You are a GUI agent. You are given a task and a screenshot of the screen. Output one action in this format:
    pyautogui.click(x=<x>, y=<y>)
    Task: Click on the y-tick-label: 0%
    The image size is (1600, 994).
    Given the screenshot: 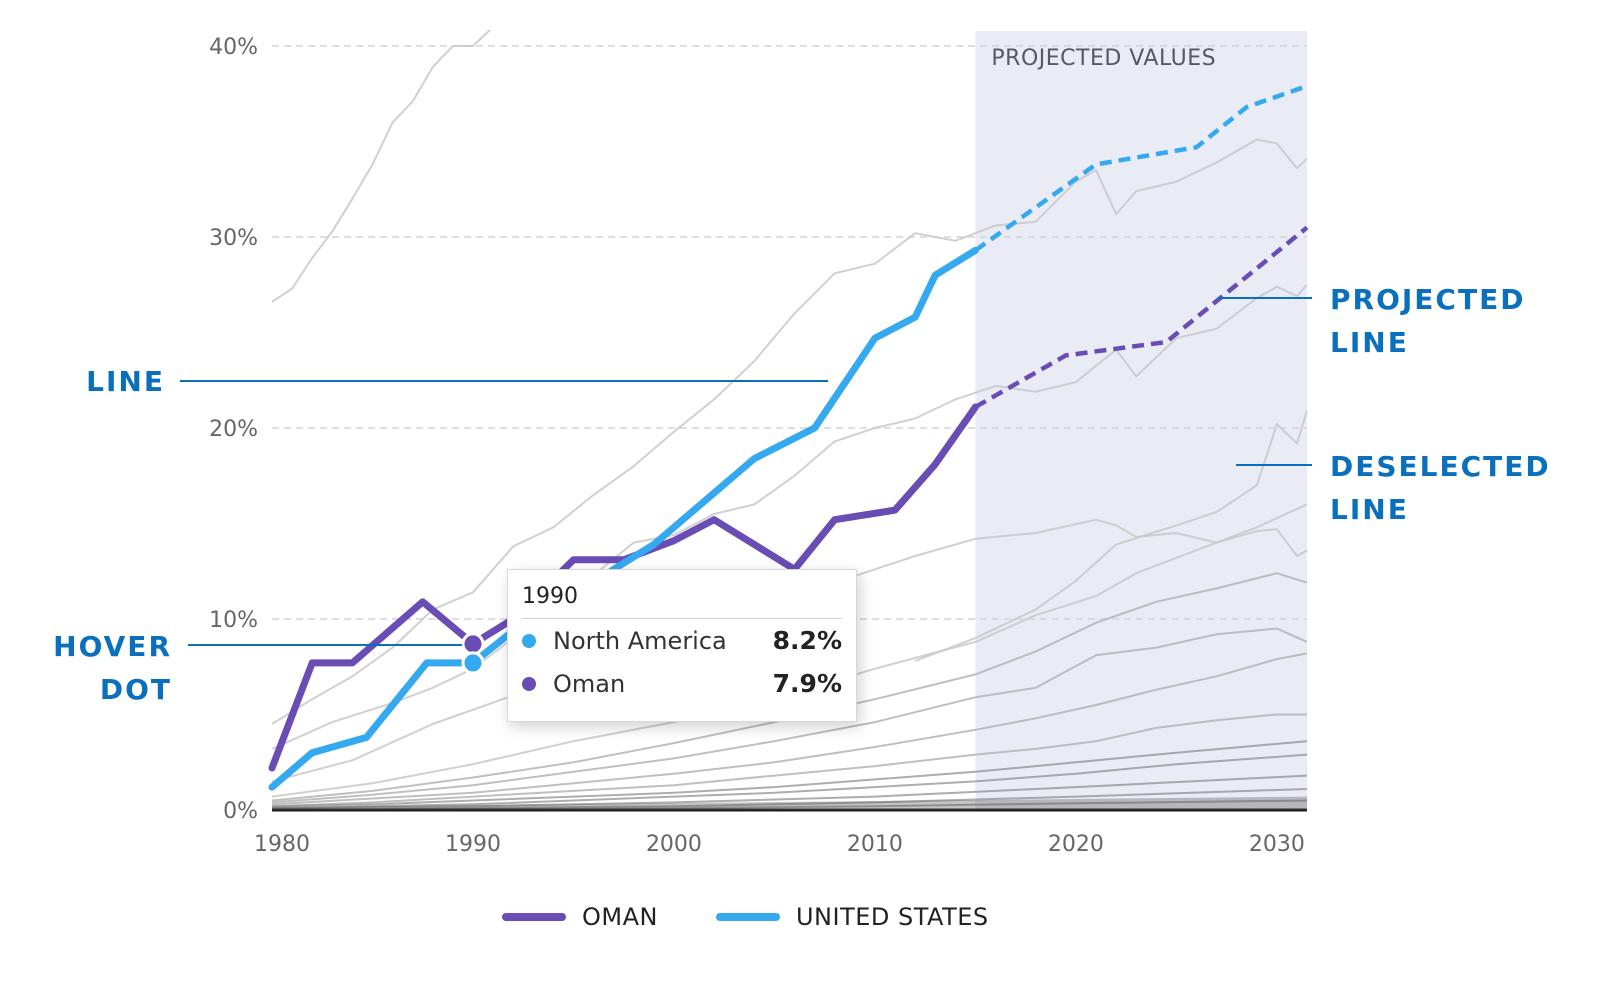 What is the action you would take?
    pyautogui.click(x=240, y=811)
    